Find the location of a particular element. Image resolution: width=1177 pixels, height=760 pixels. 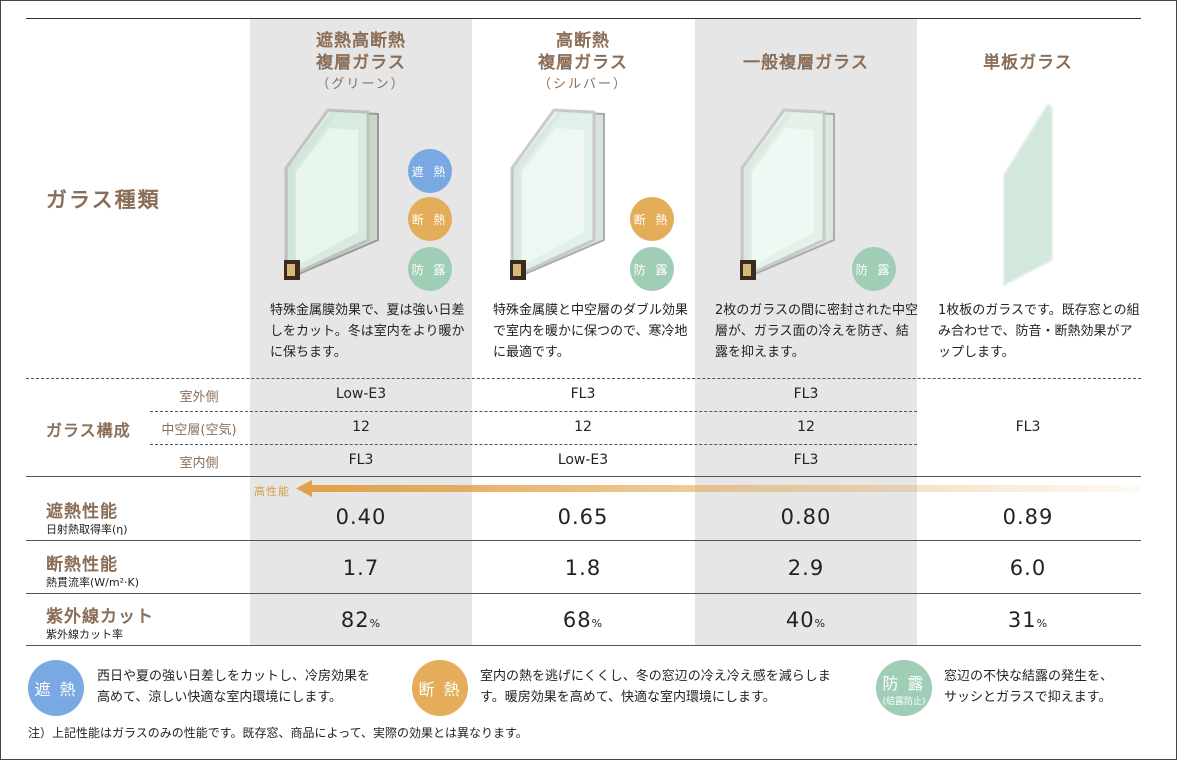

perf-shade-col3: 0.80 is located at coordinates (806, 517).